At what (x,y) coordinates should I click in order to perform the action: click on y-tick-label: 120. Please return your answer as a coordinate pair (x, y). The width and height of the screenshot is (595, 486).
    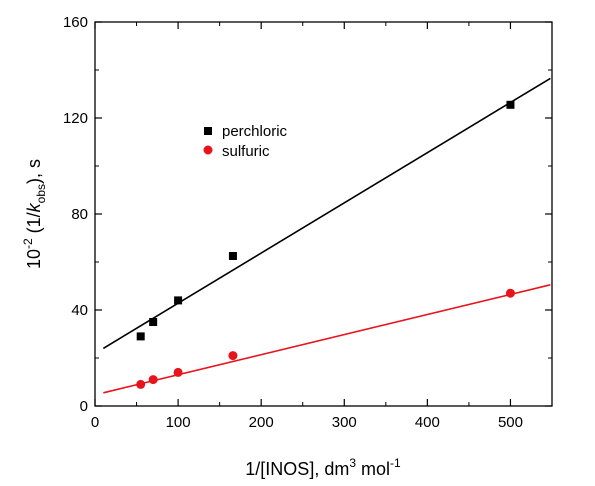
    Looking at the image, I should click on (75, 118).